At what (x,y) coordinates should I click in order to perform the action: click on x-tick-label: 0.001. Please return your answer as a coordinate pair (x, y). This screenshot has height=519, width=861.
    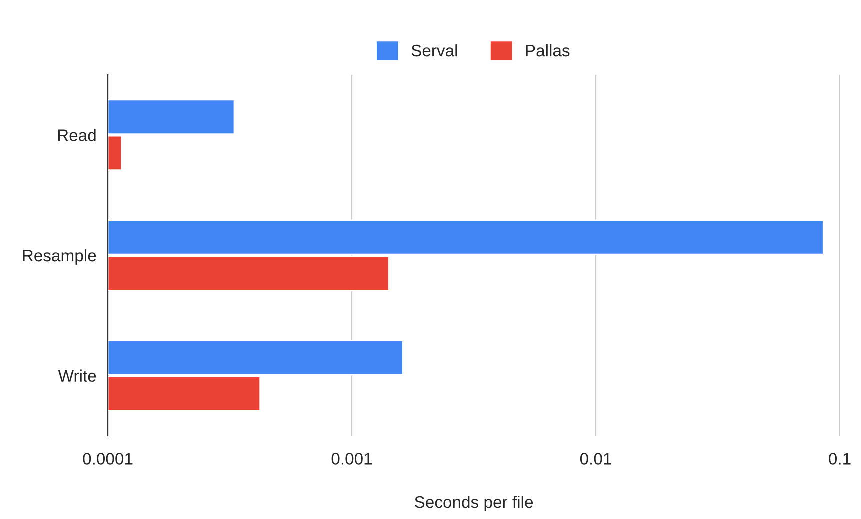
    Looking at the image, I should click on (352, 459).